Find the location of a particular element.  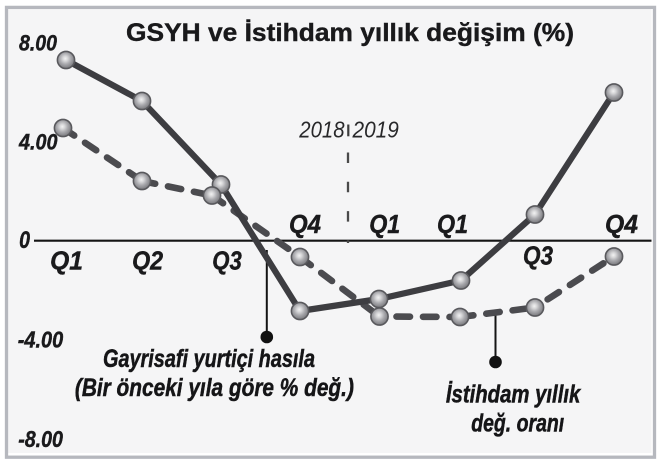

svg-text: 8.00 is located at coordinates (38, 43).